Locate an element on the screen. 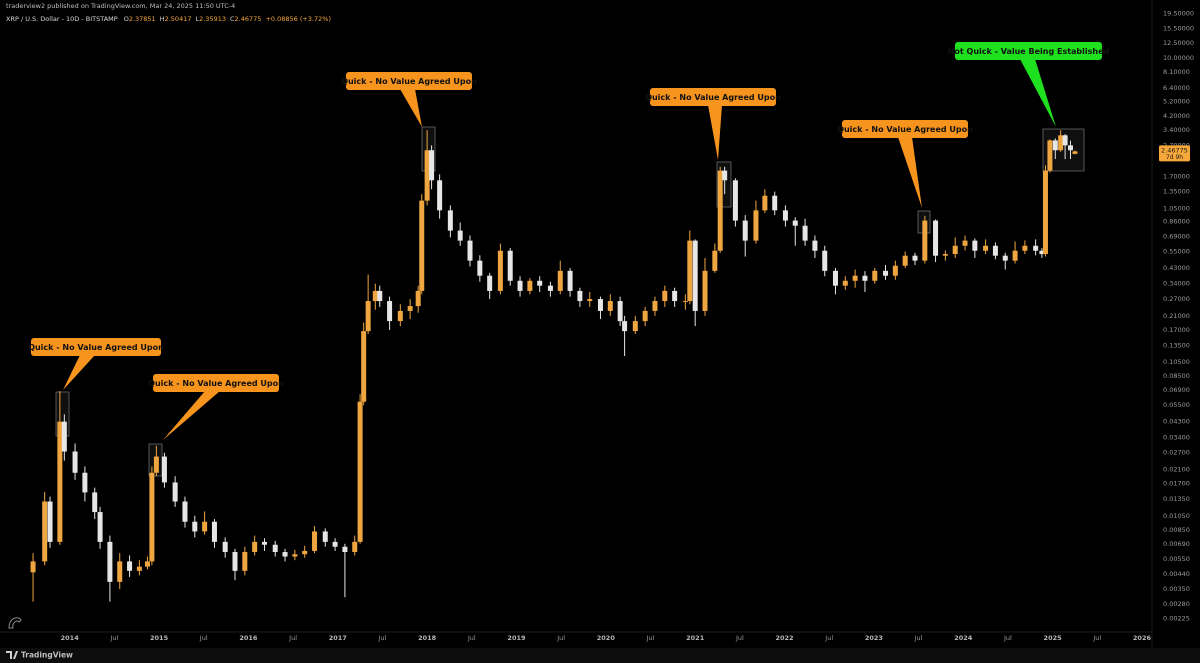 The image size is (1200, 663). y-tick-label: 0.01350 is located at coordinates (1176, 499).